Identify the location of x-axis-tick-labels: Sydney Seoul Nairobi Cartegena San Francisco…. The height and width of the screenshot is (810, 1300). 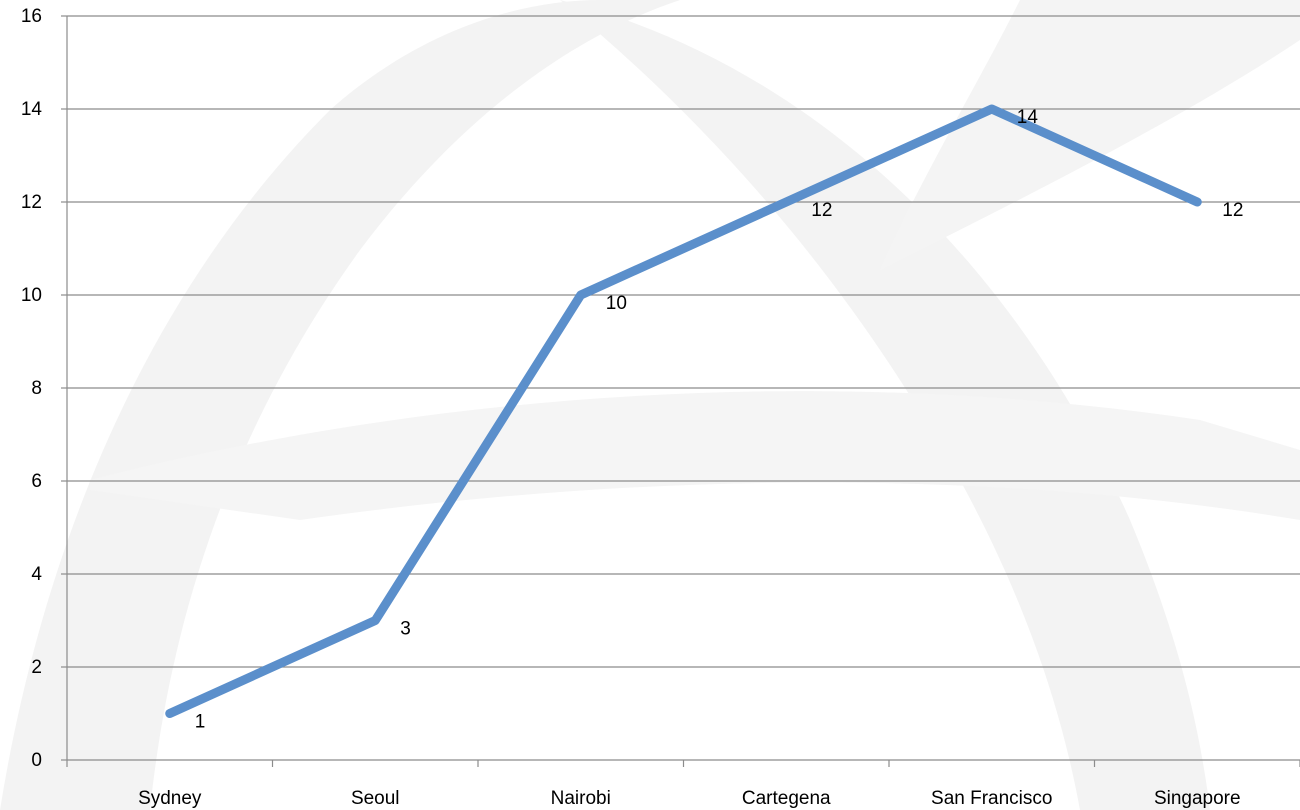
(689, 798).